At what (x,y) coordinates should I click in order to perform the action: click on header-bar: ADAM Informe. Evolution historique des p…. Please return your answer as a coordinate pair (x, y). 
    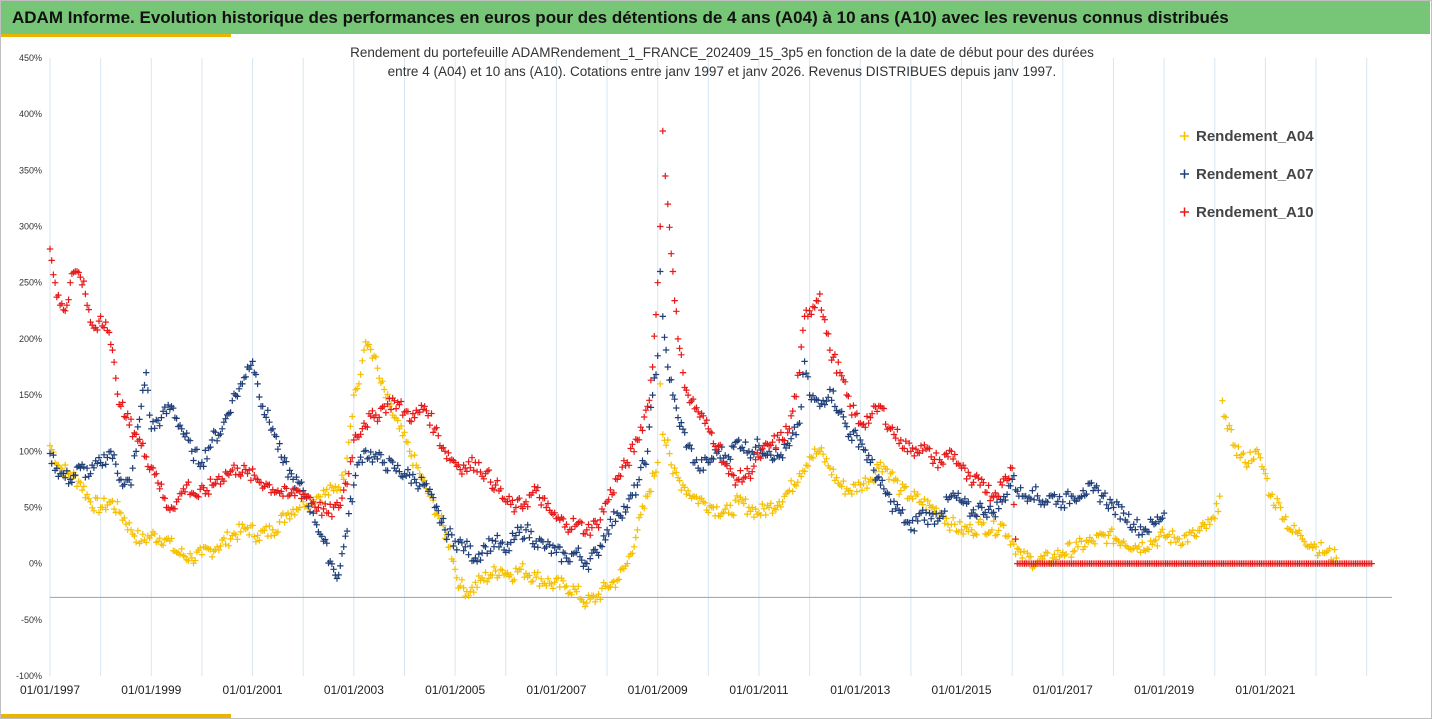
    Looking at the image, I should click on (715, 17).